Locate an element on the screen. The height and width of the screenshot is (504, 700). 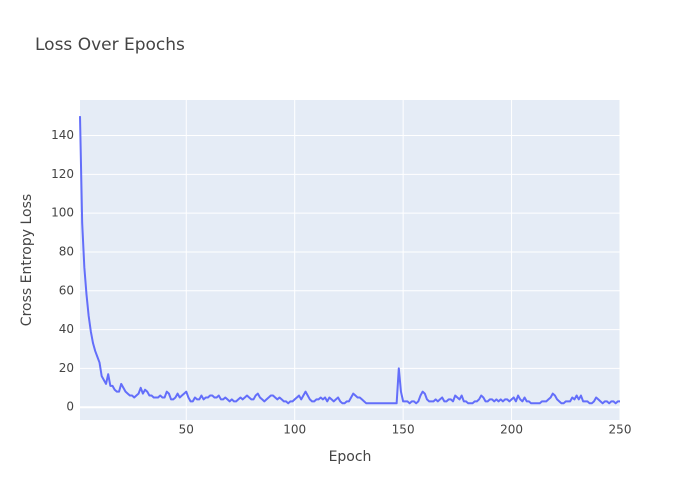
y-tick-label: 20 is located at coordinates (66, 368).